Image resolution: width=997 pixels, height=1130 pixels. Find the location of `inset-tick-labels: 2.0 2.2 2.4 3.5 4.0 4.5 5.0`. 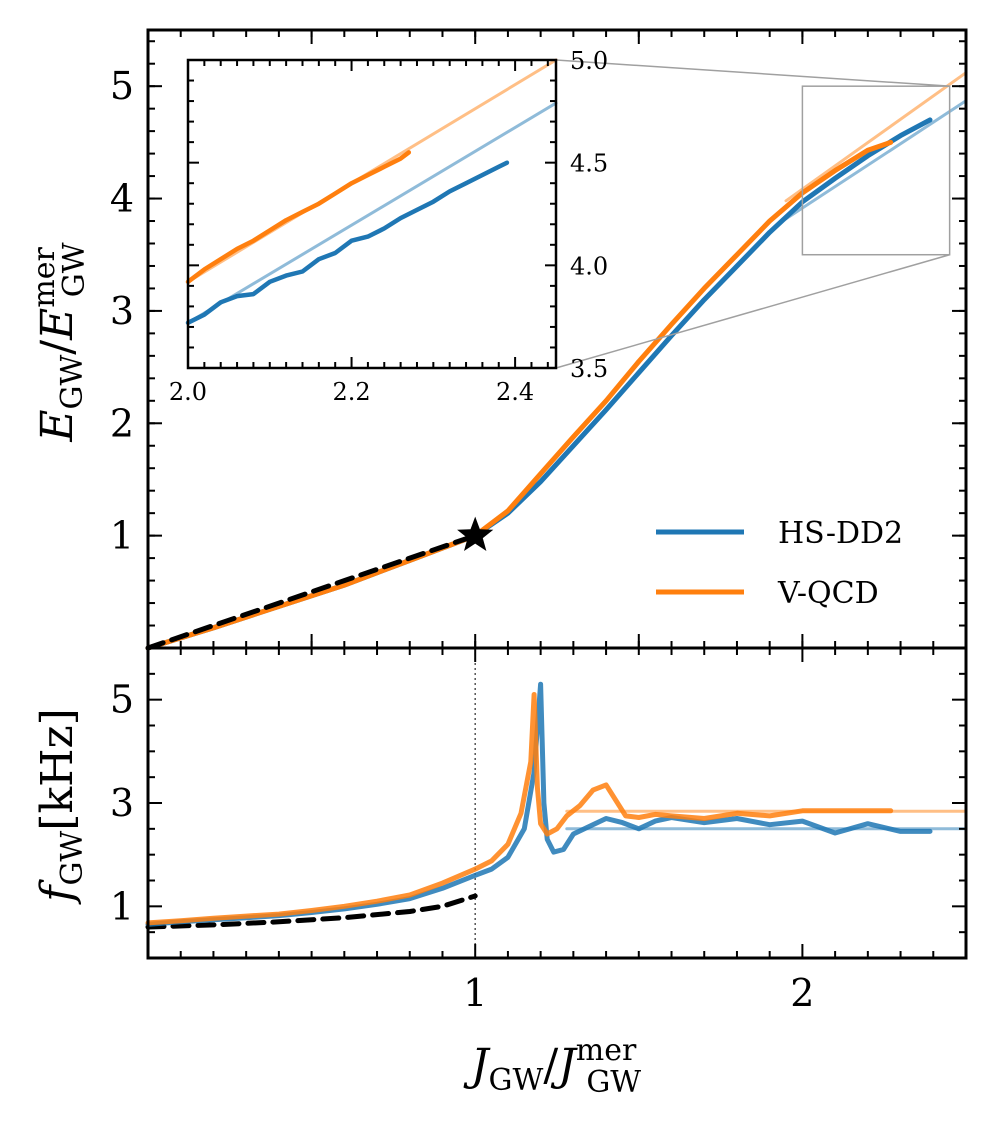

inset-tick-labels: 2.0 2.2 2.4 3.5 4.0 4.5 5.0 is located at coordinates (388, 226).